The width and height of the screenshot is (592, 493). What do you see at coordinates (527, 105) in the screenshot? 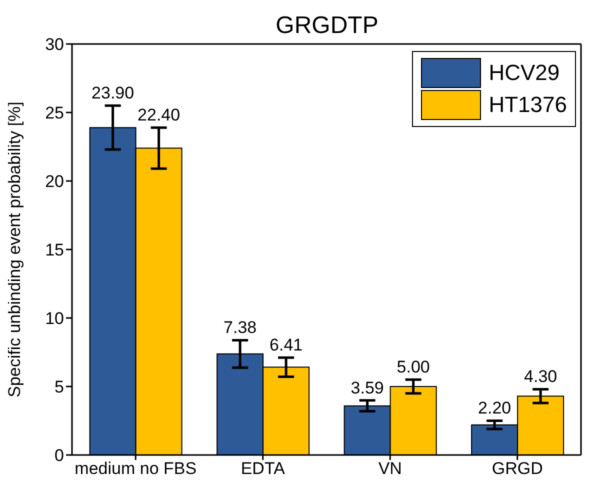
I see `legend-label: HT1376` at bounding box center [527, 105].